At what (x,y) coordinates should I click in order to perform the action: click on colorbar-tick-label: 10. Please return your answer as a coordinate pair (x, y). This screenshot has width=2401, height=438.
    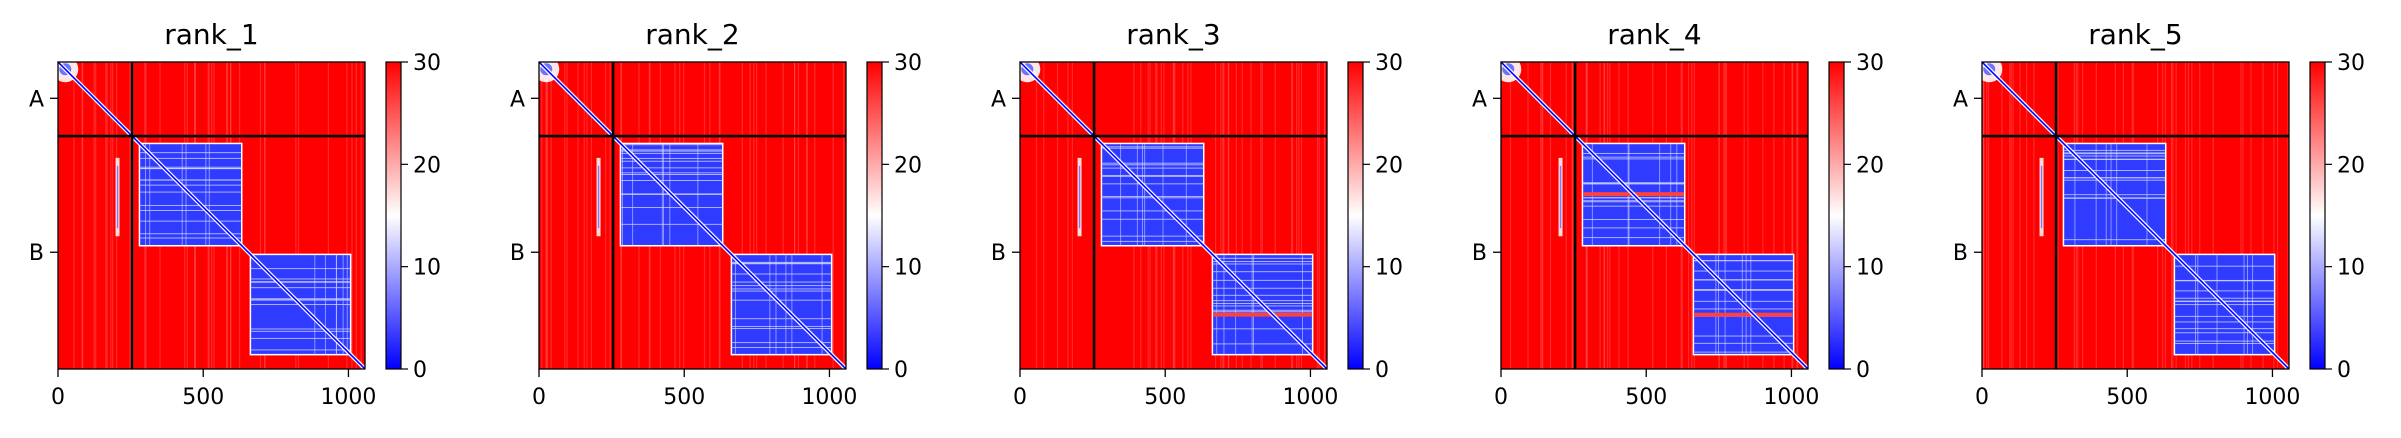
    Looking at the image, I should click on (1389, 268).